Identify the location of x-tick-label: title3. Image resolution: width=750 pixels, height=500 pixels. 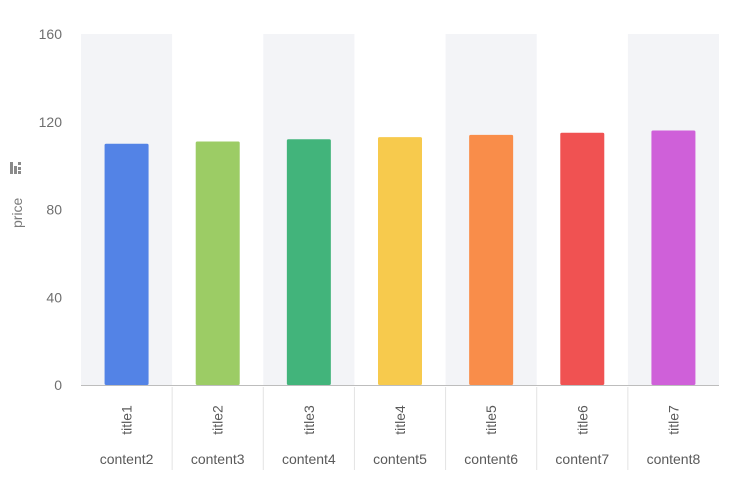
(309, 420).